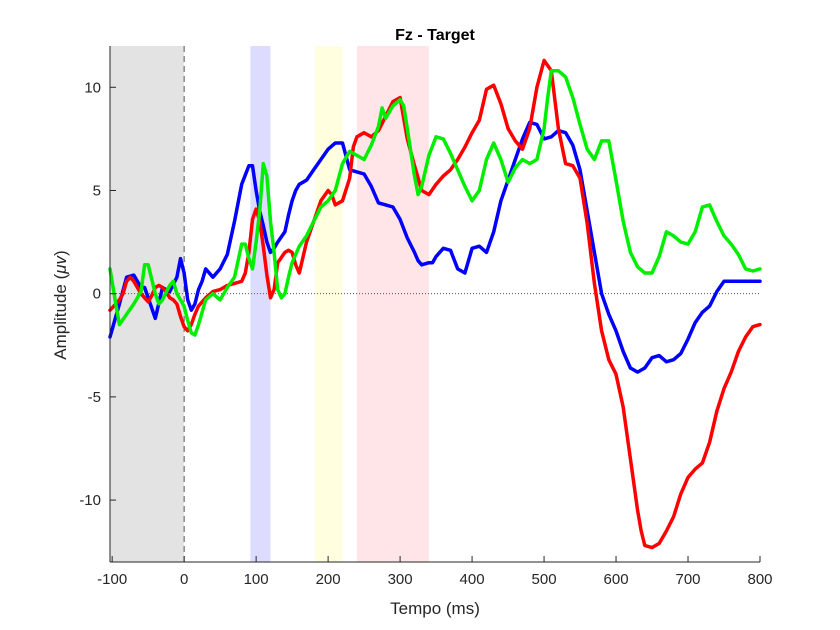 The height and width of the screenshot is (630, 840). What do you see at coordinates (400, 579) in the screenshot?
I see `x-tick-label: 300` at bounding box center [400, 579].